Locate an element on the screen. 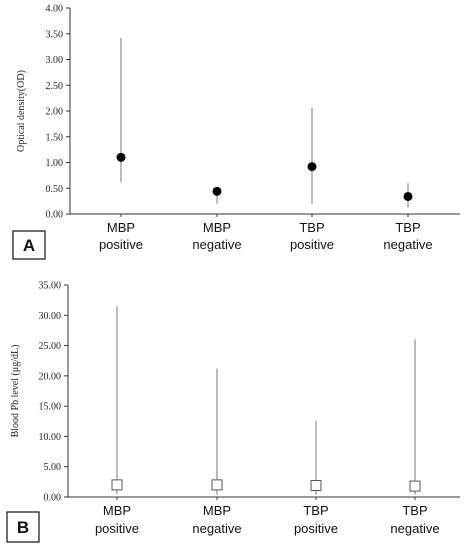  y-tick-label: 0.50 is located at coordinates (55, 189).